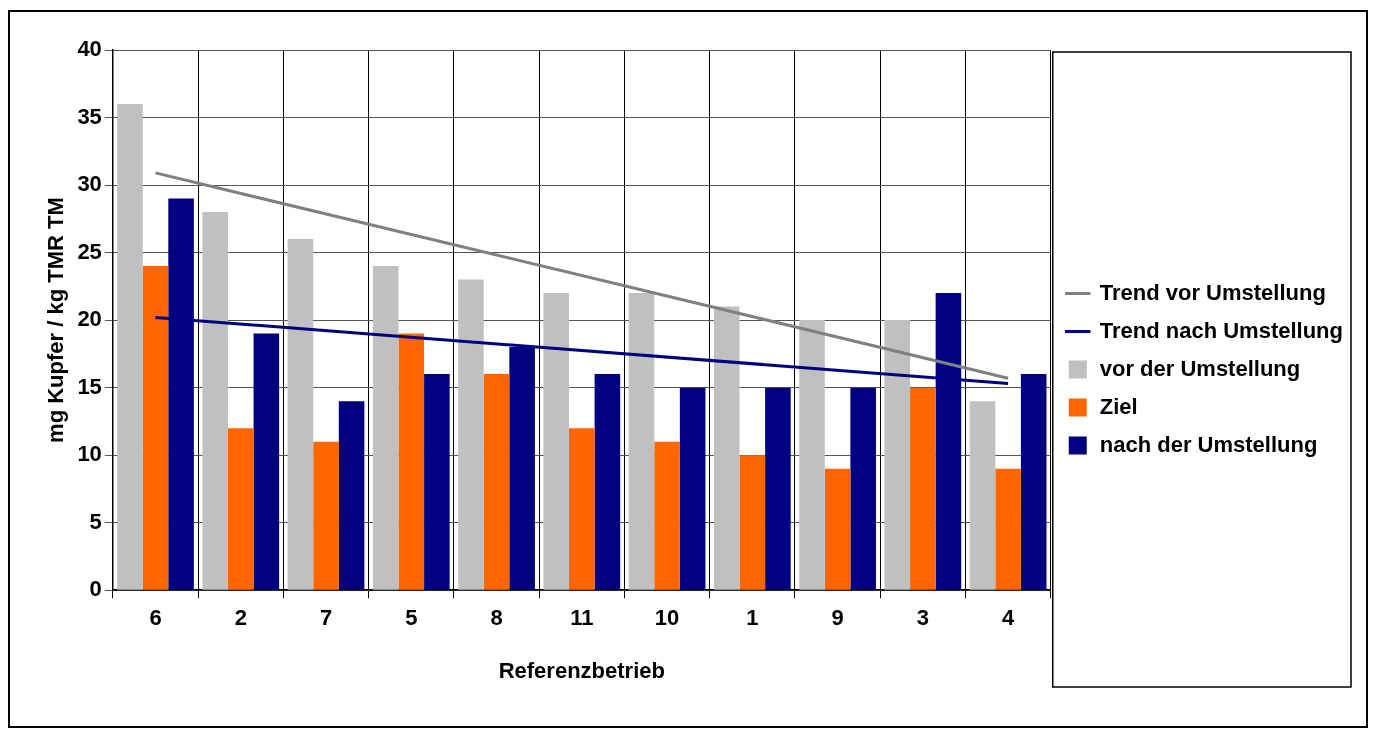 The width and height of the screenshot is (1375, 729). What do you see at coordinates (89, 184) in the screenshot?
I see `y-tick-label: 30` at bounding box center [89, 184].